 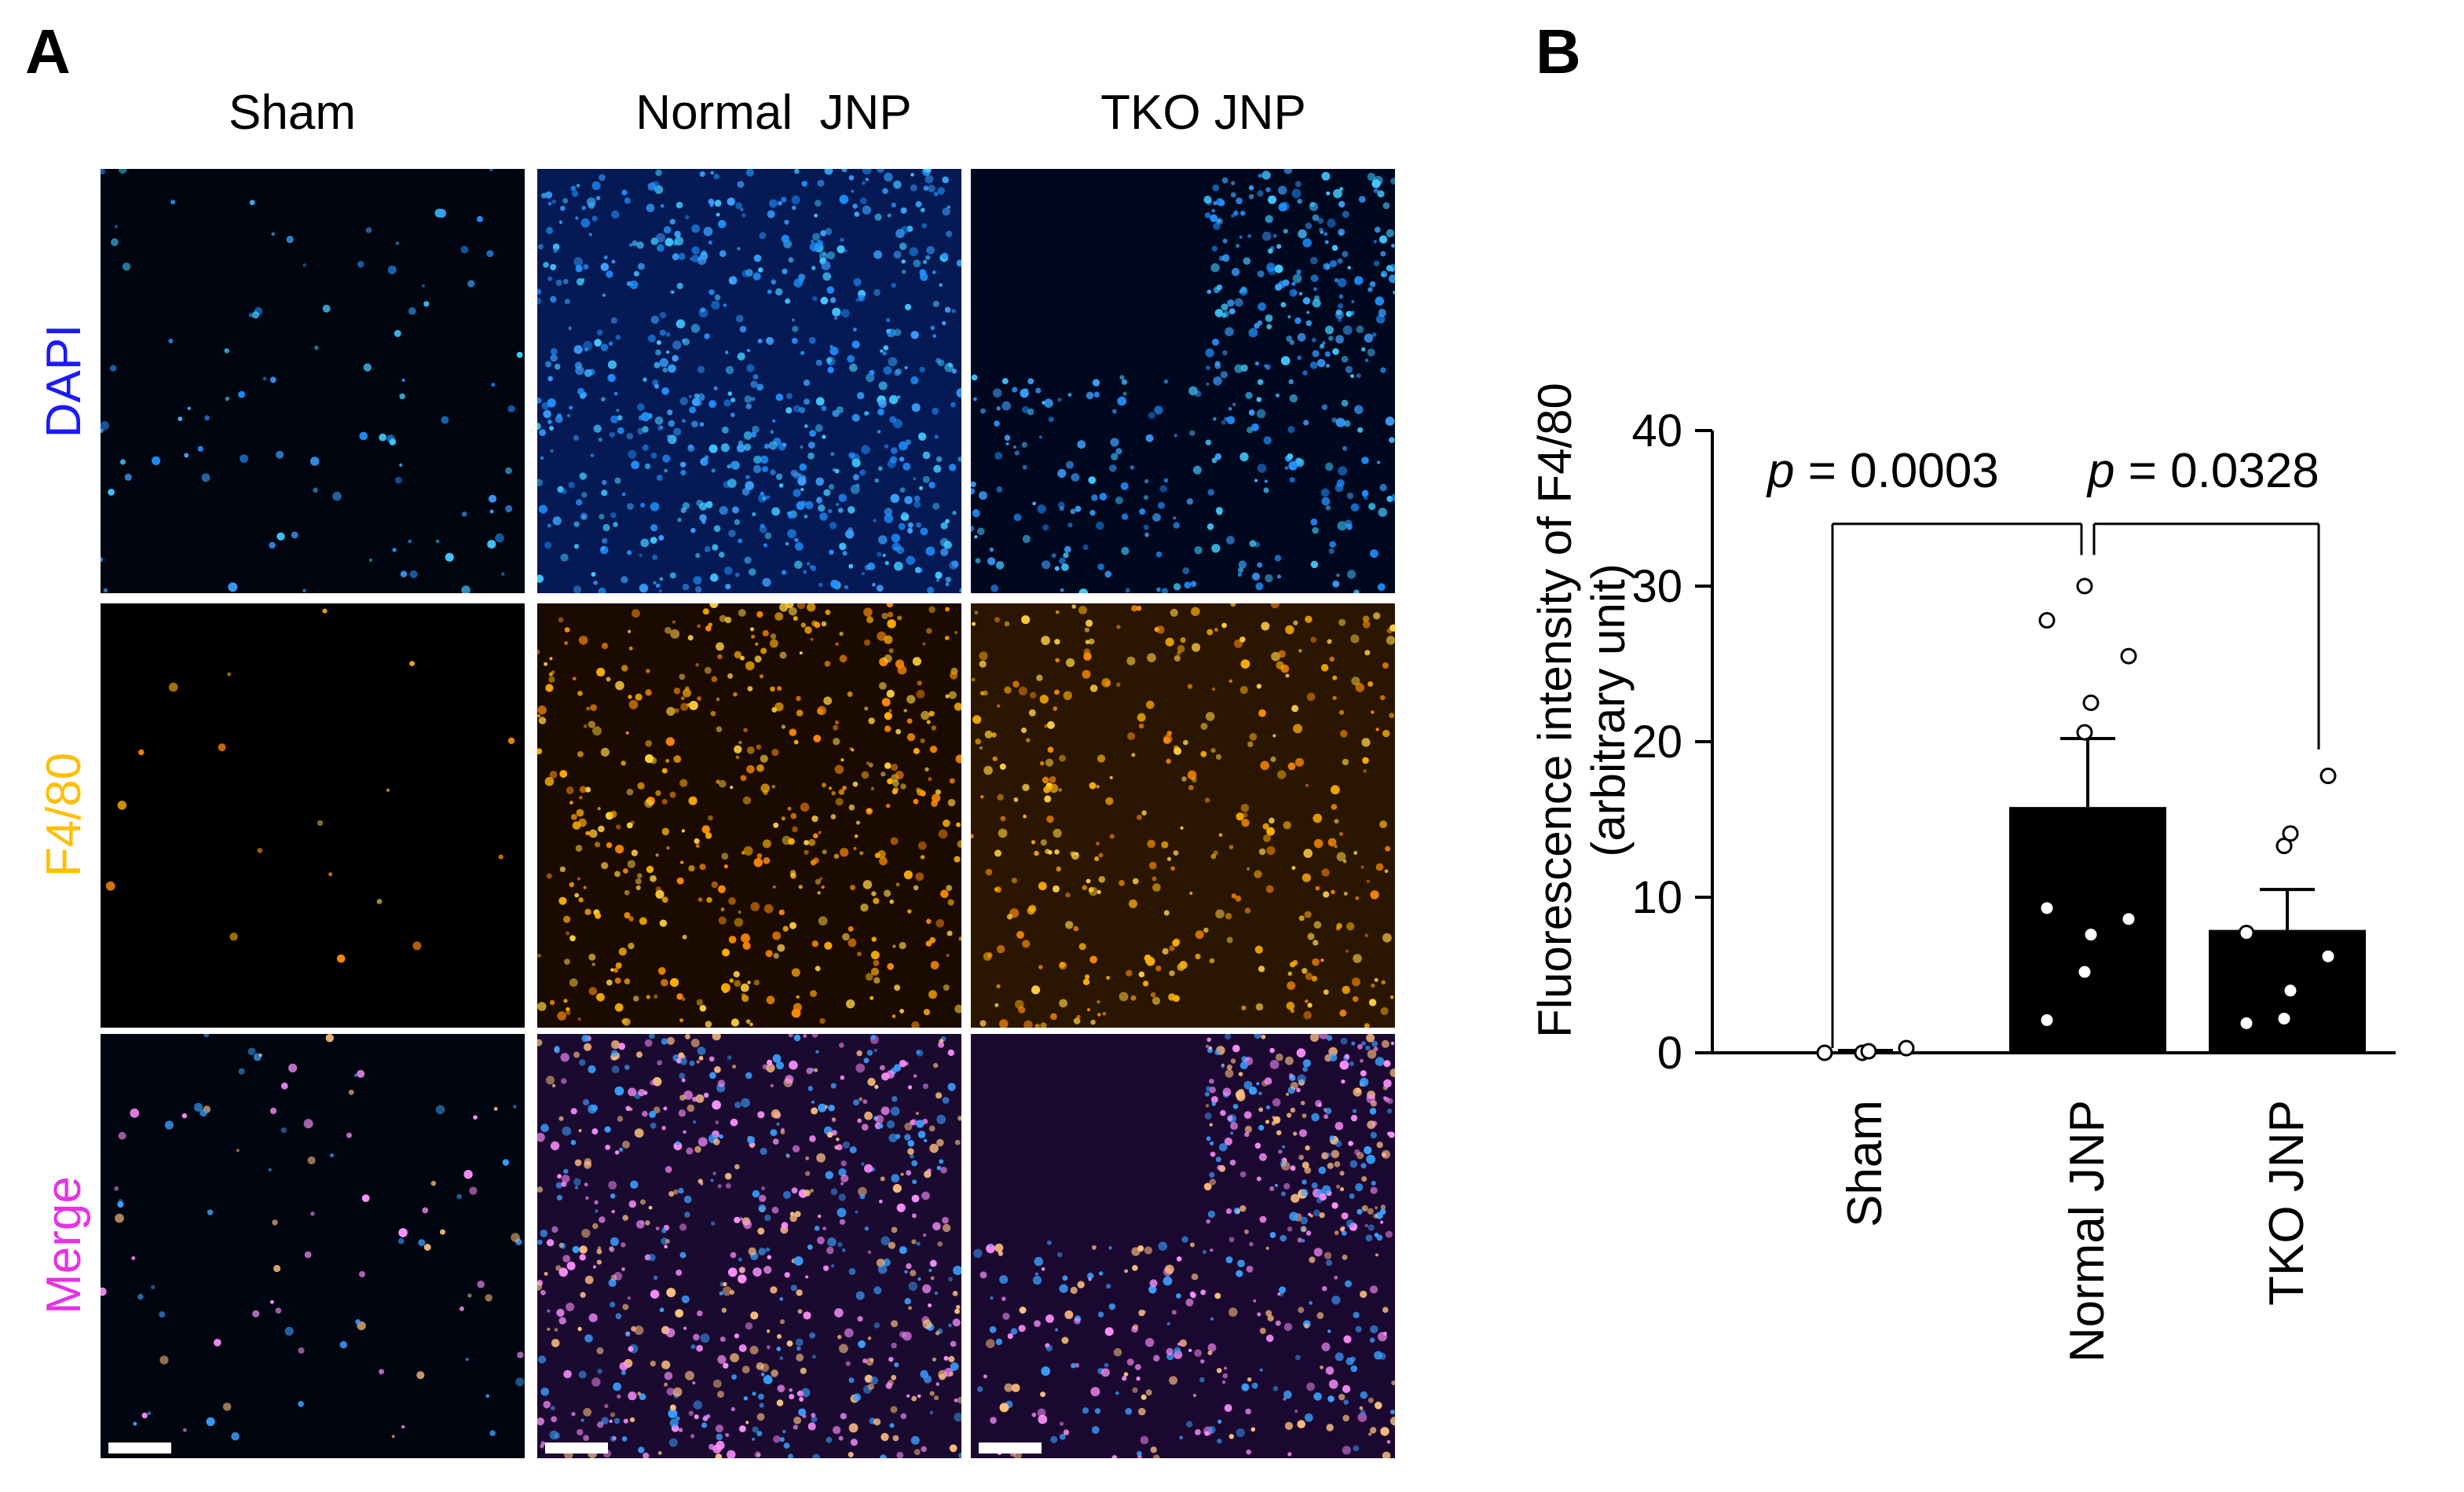 What do you see at coordinates (64, 381) in the screenshot?
I see `row-title-dapi: DAPI` at bounding box center [64, 381].